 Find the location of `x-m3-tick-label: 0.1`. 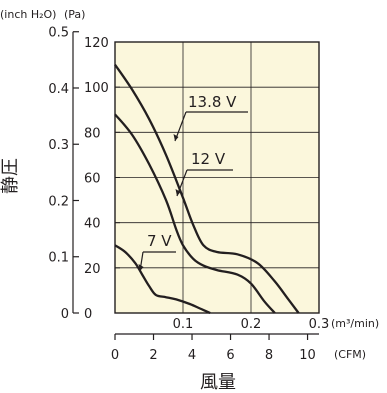

x-m3-tick-label: 0.1 is located at coordinates (183, 324).